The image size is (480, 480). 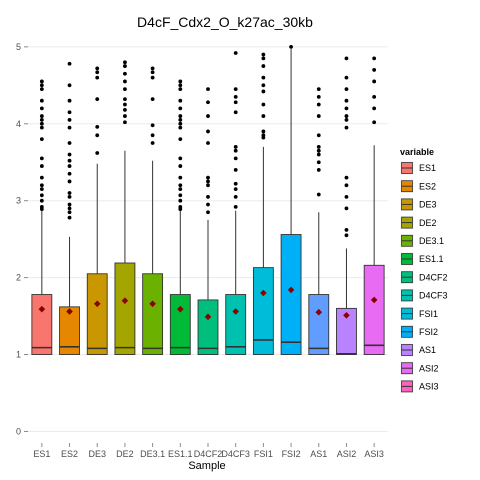 I want to click on legend-item: DE3.1, so click(x=421, y=241).